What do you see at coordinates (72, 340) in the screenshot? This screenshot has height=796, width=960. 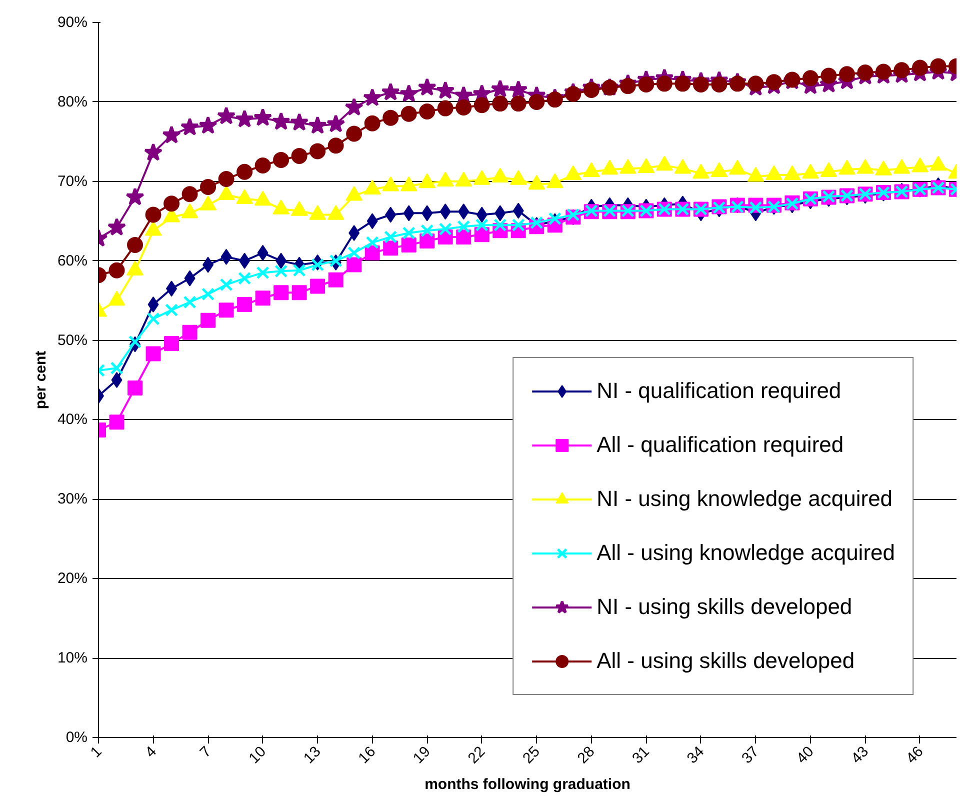 I see `y-tick-label: 50%` at bounding box center [72, 340].